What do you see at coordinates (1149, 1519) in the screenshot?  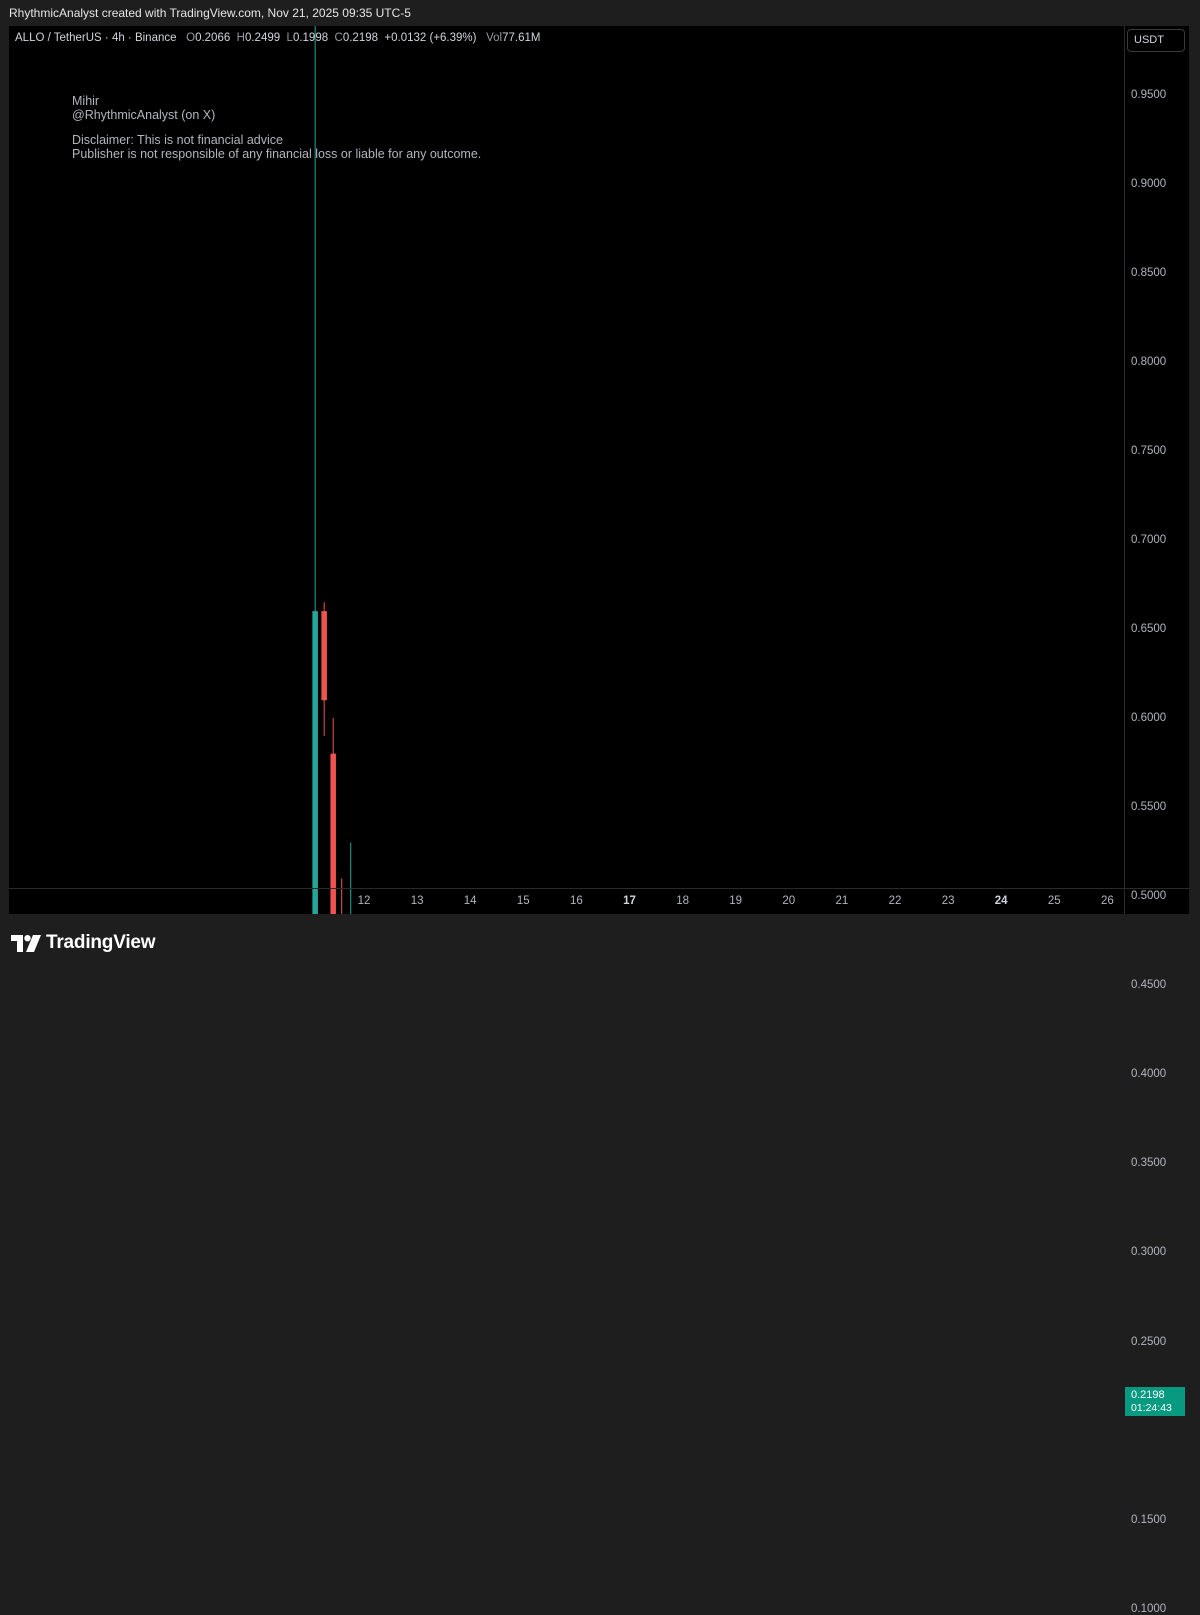 I see `price-tick-label: 0.1500` at bounding box center [1149, 1519].